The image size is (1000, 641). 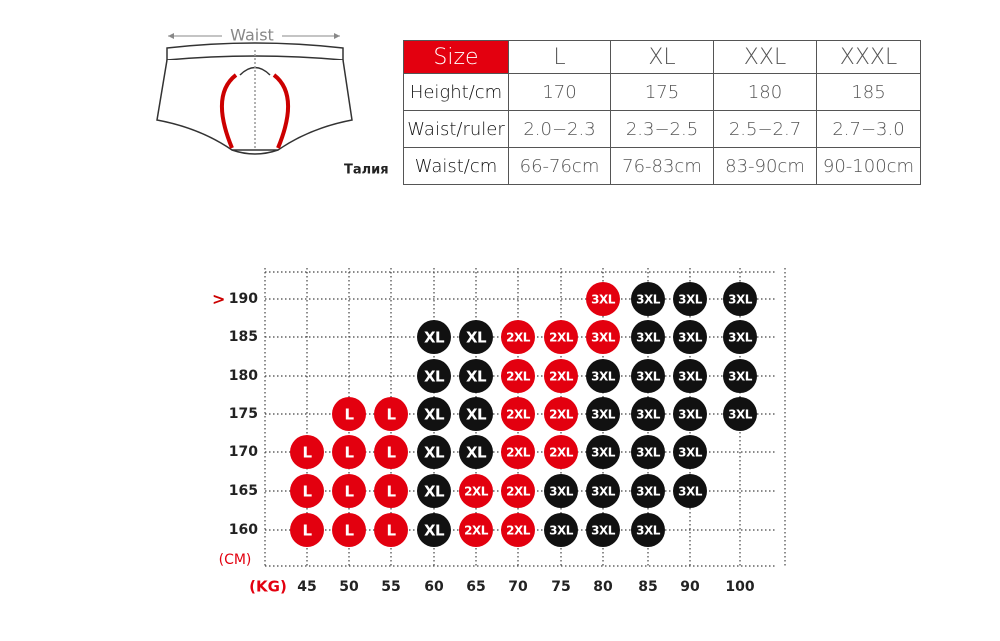 What do you see at coordinates (765, 166) in the screenshot?
I see `table-cell: 83-90cm` at bounding box center [765, 166].